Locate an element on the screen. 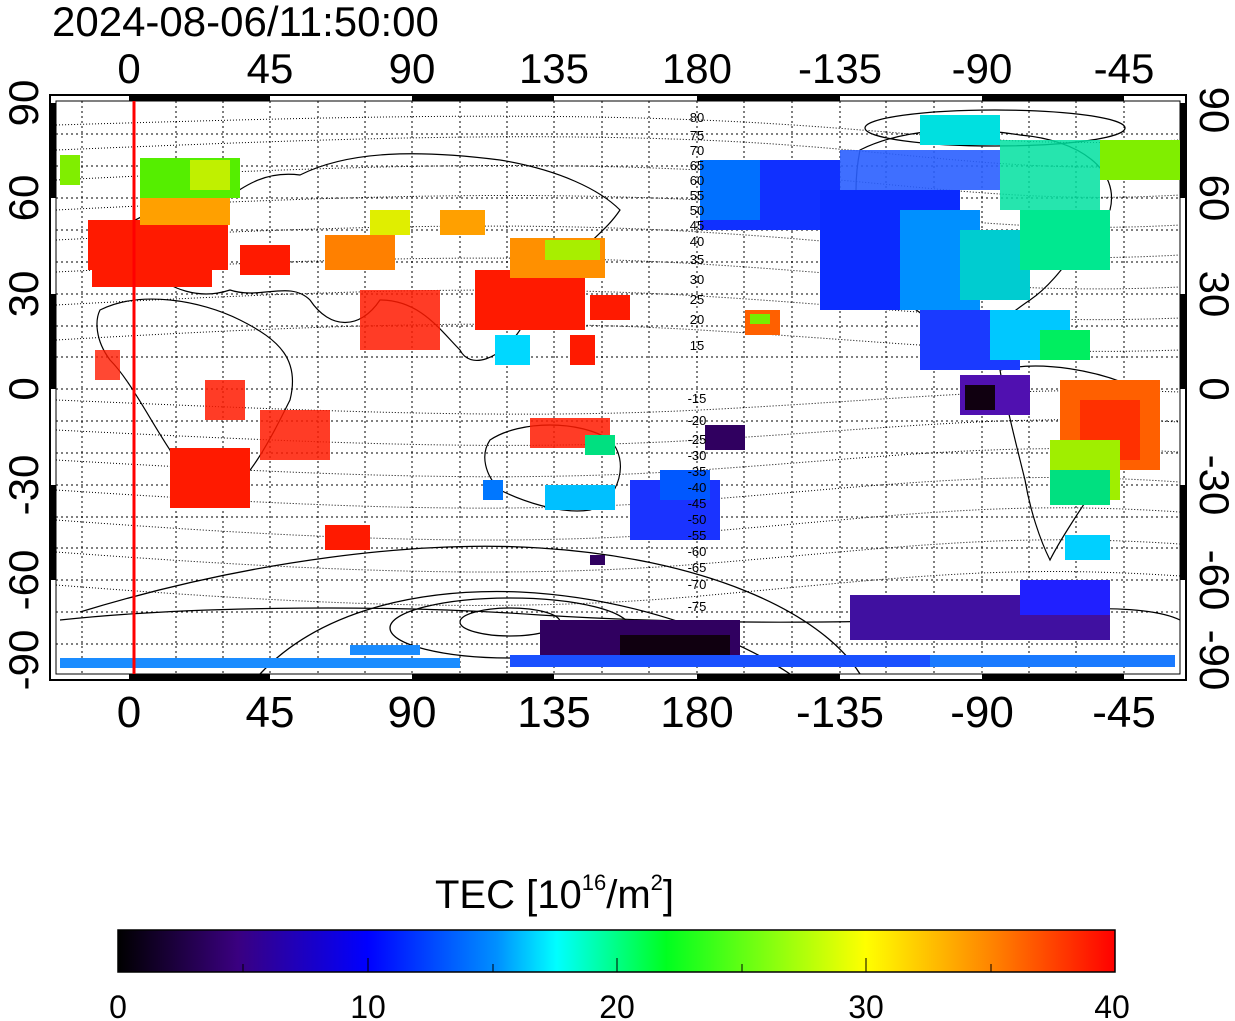 The width and height of the screenshot is (1235, 1021). bottom-lon-label: 45 is located at coordinates (270, 712).